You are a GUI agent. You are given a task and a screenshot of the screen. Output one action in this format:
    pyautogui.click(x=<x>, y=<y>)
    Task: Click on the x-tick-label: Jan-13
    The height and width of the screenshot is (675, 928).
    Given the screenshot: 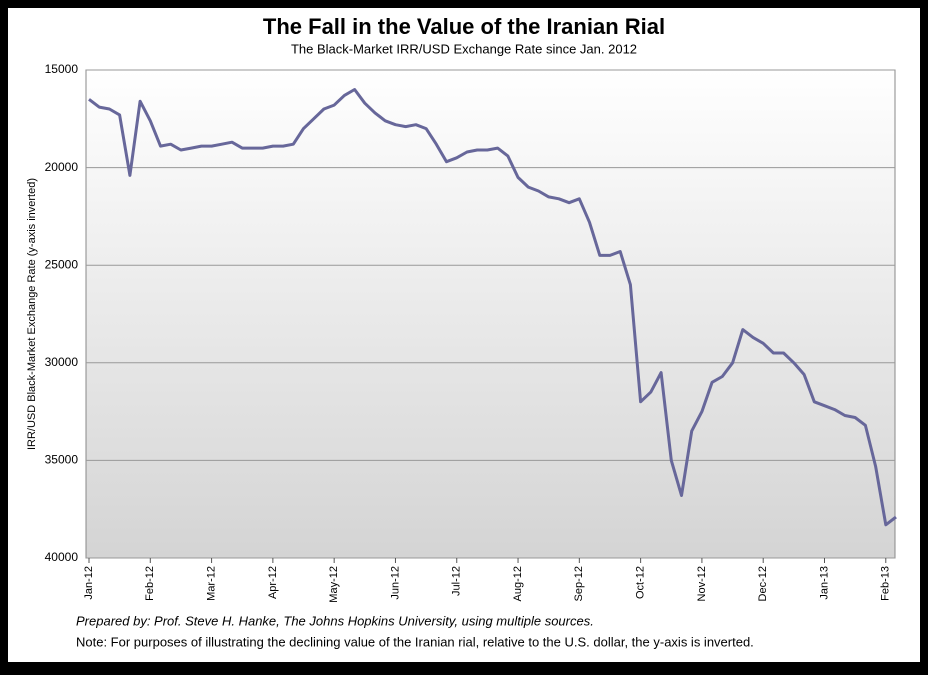 What is the action you would take?
    pyautogui.click(x=824, y=583)
    